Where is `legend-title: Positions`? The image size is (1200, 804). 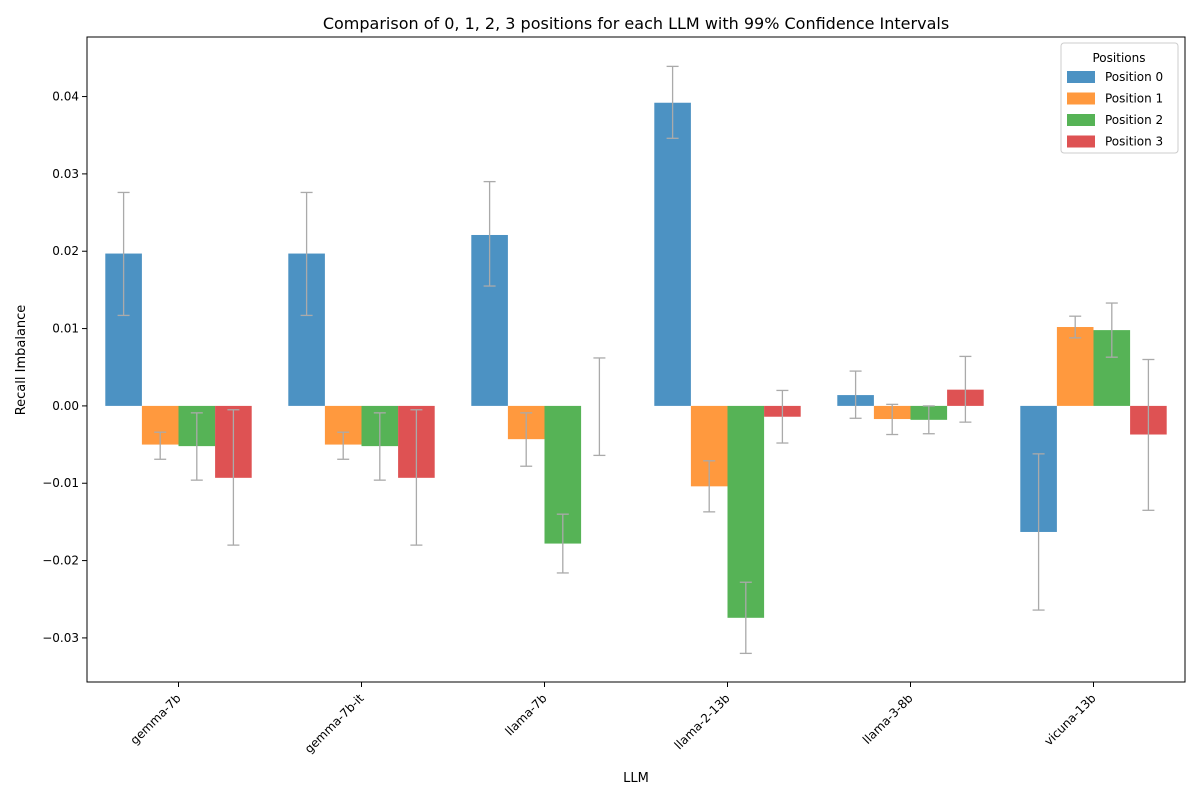 legend-title: Positions is located at coordinates (1119, 58).